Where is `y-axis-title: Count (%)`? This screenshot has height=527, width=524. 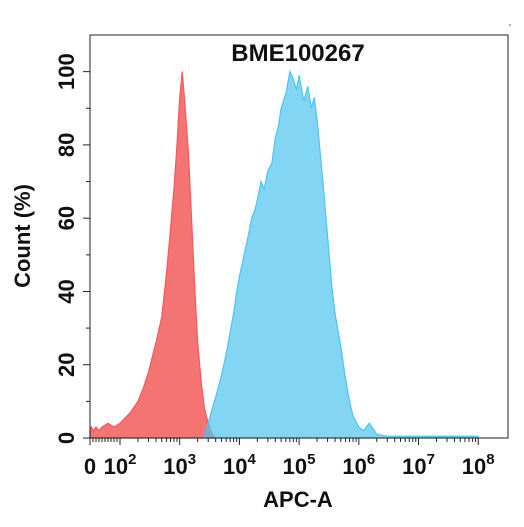
y-axis-title: Count (%) is located at coordinates (22, 236).